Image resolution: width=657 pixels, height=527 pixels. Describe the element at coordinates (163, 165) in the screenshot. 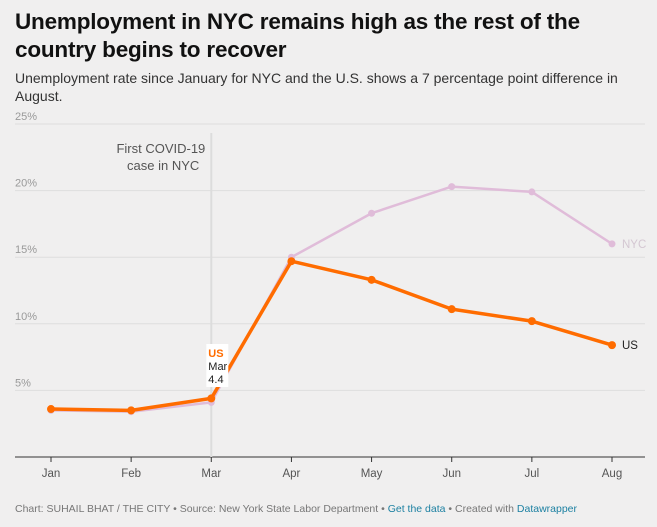

I see `annotation-text-line2: case in NYC` at that location.